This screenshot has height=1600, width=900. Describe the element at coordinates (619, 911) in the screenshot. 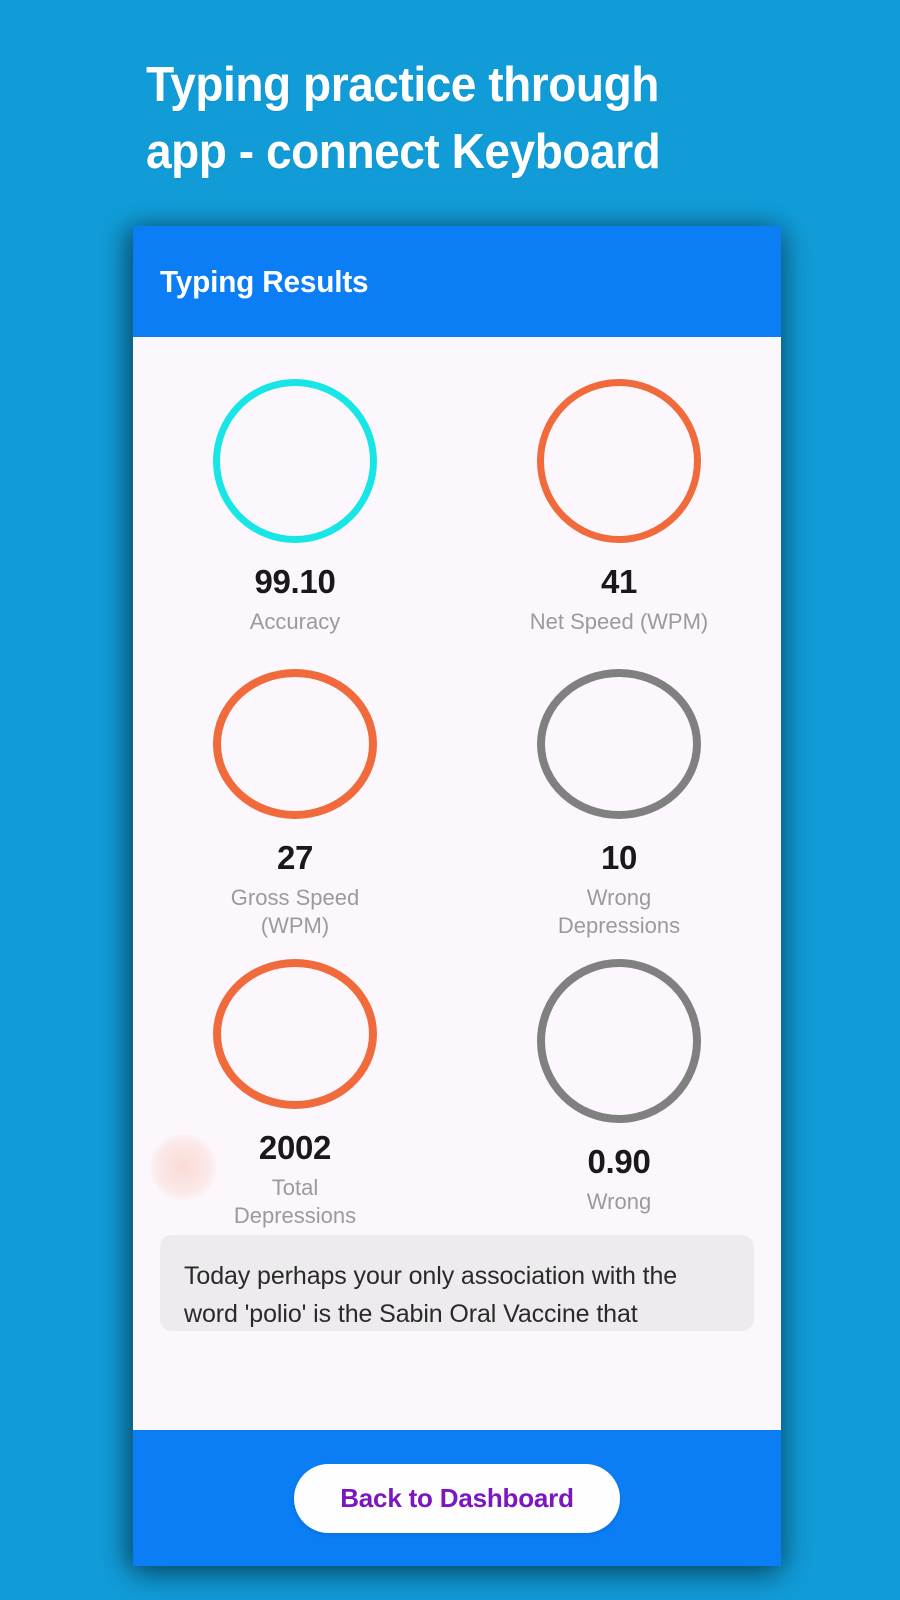

I see `stat-label: Wrong Depressions` at that location.